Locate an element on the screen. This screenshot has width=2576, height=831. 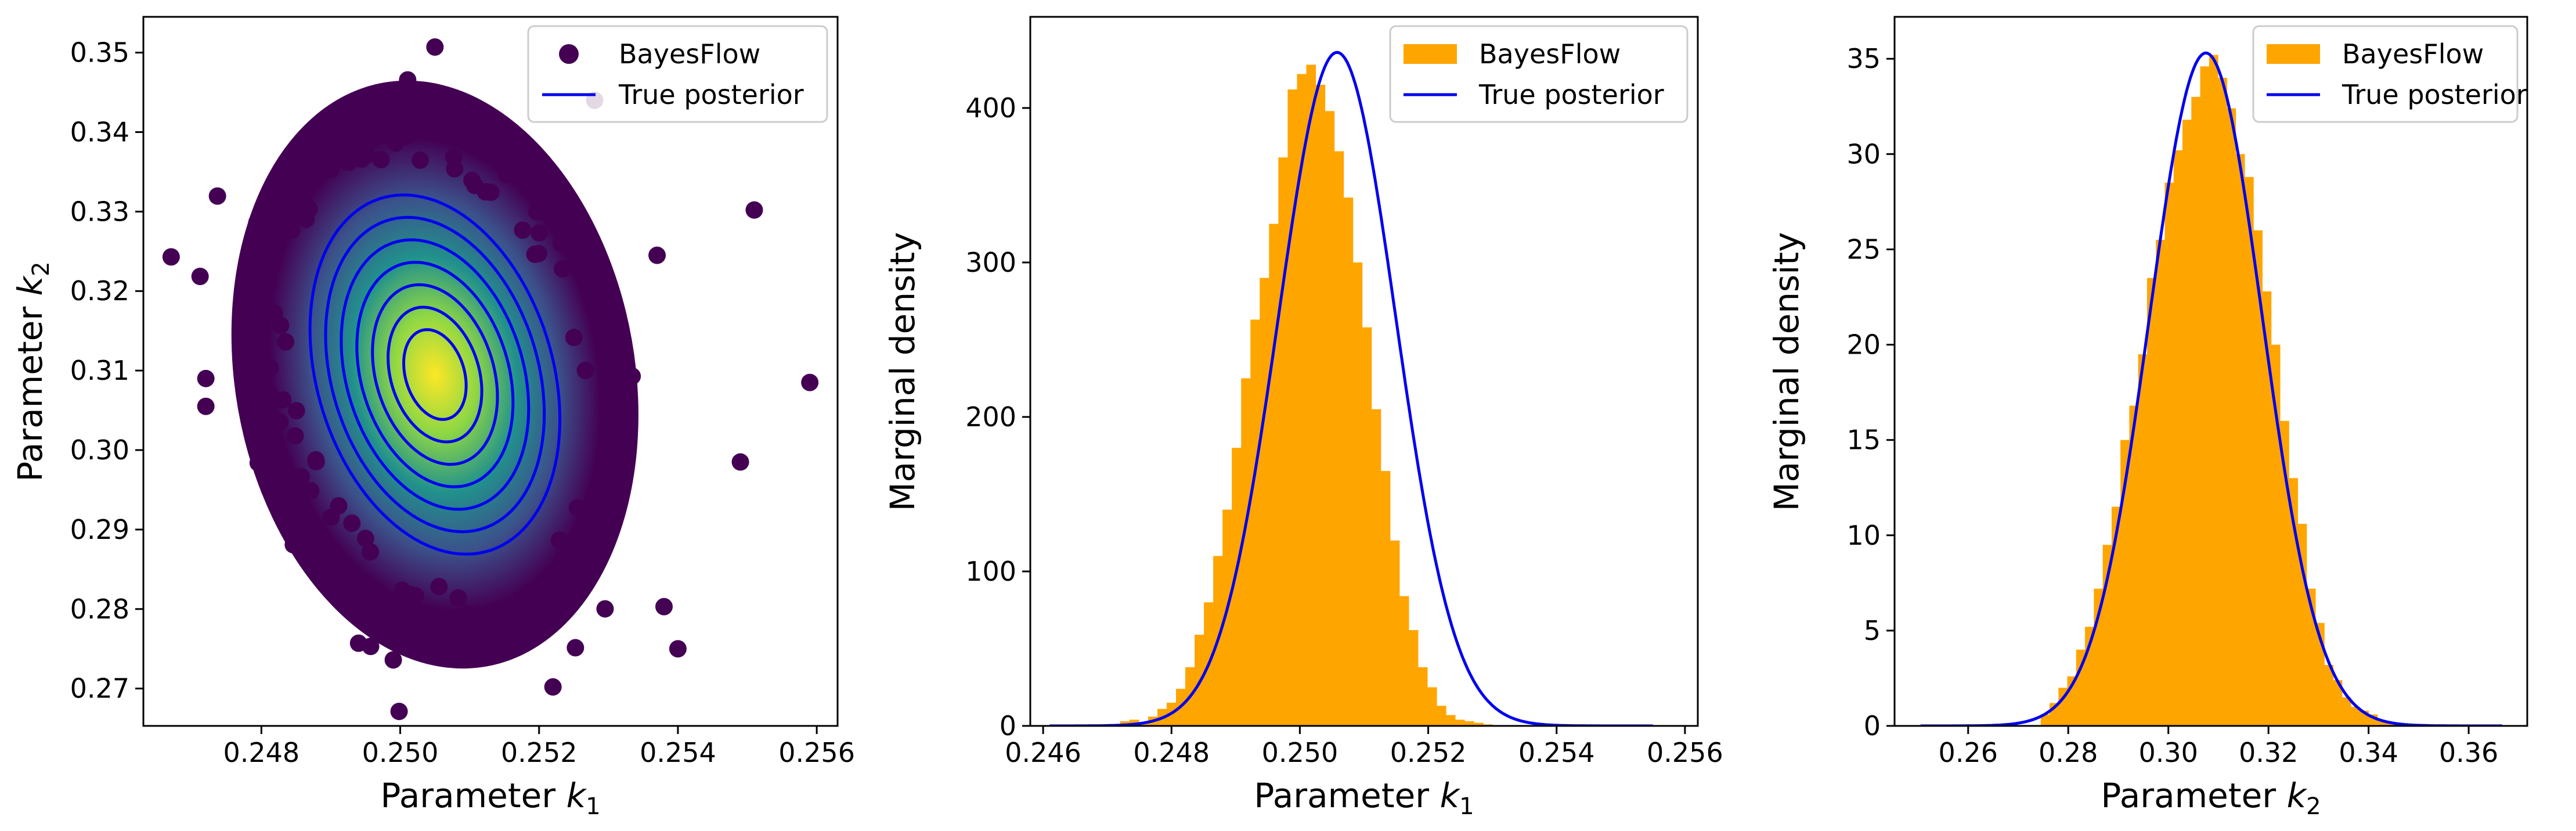
legend-marker-bayesflow is located at coordinates (569, 54).